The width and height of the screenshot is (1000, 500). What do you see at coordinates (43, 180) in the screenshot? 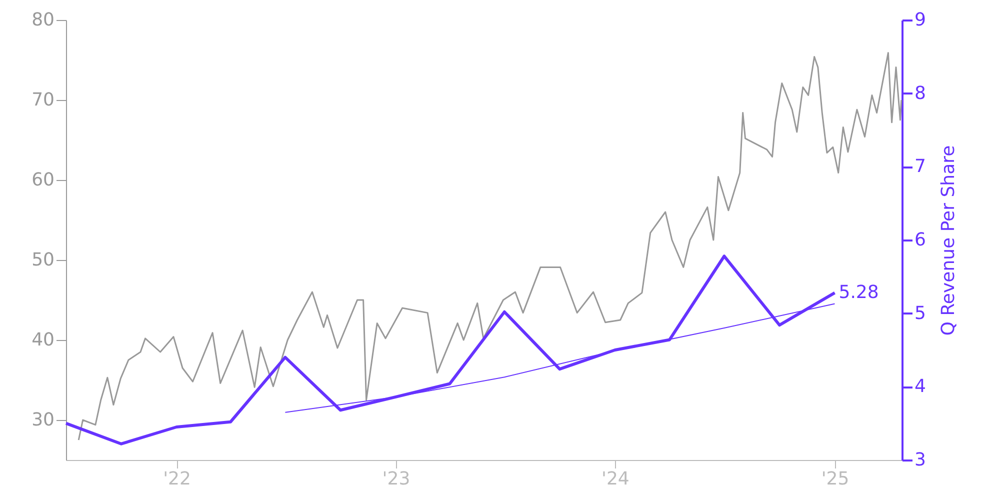
I see `y-tick-label: 60` at bounding box center [43, 180].